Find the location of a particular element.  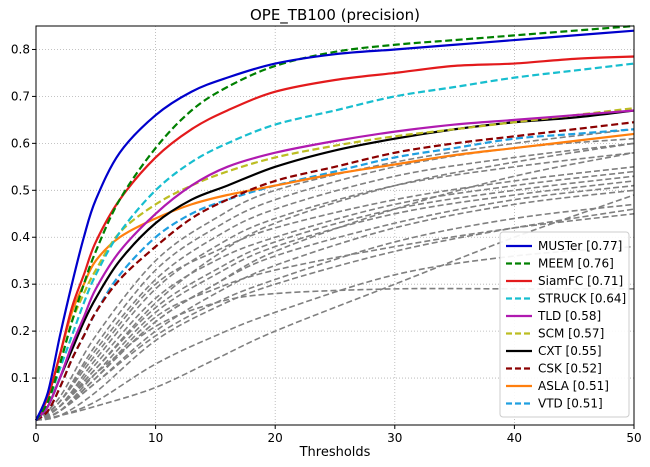

x-tick-label: 30 is located at coordinates (394, 438).